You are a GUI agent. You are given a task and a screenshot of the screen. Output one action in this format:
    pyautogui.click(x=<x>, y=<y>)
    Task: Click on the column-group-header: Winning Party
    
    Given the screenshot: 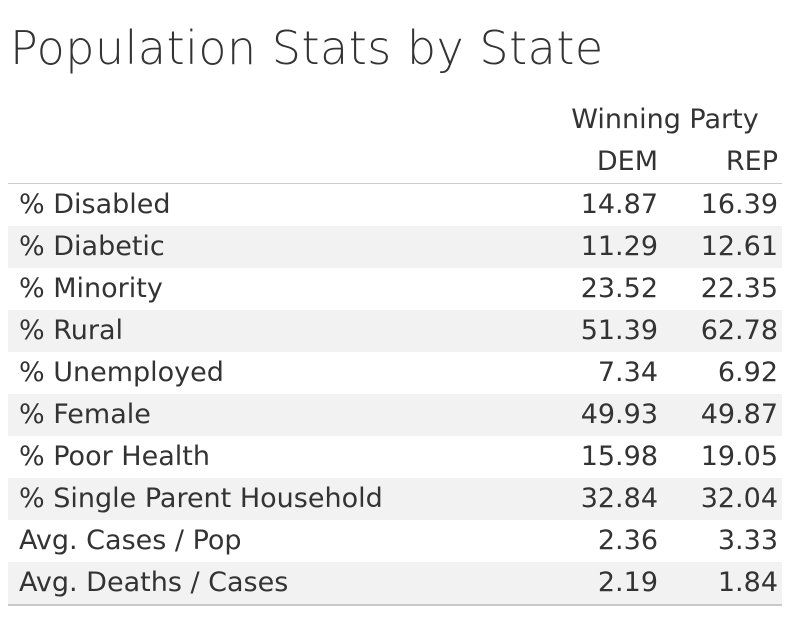 What is the action you would take?
    pyautogui.click(x=665, y=119)
    